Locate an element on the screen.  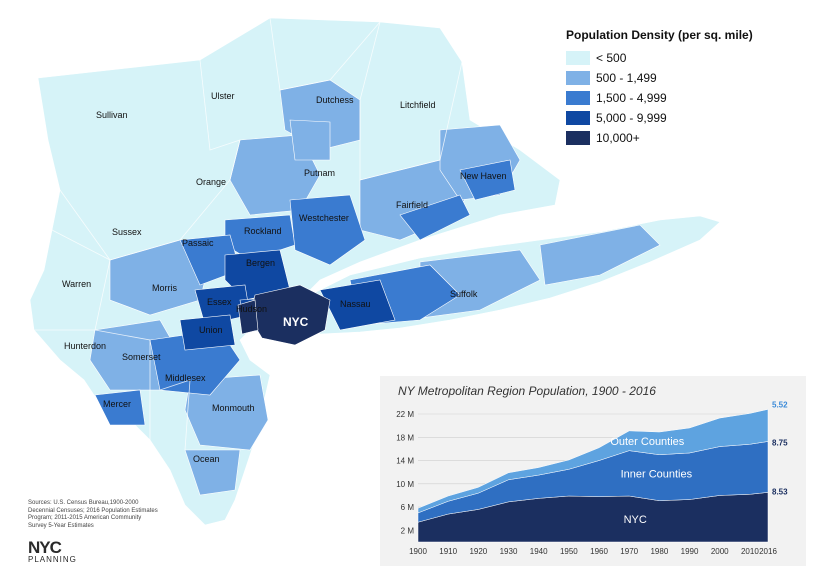
region-new-haven-coast is located at coordinates (487, 180).